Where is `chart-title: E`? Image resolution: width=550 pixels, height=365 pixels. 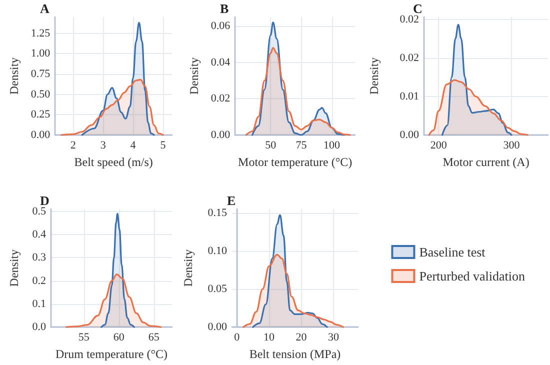 chart-title: E is located at coordinates (231, 200).